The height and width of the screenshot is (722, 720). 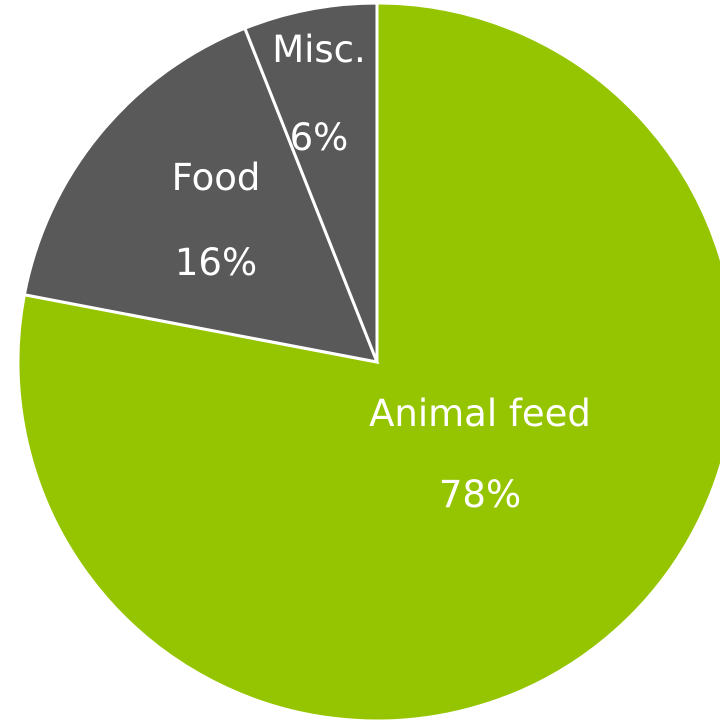 I want to click on slice-label-misc: Misc., so click(x=319, y=49).